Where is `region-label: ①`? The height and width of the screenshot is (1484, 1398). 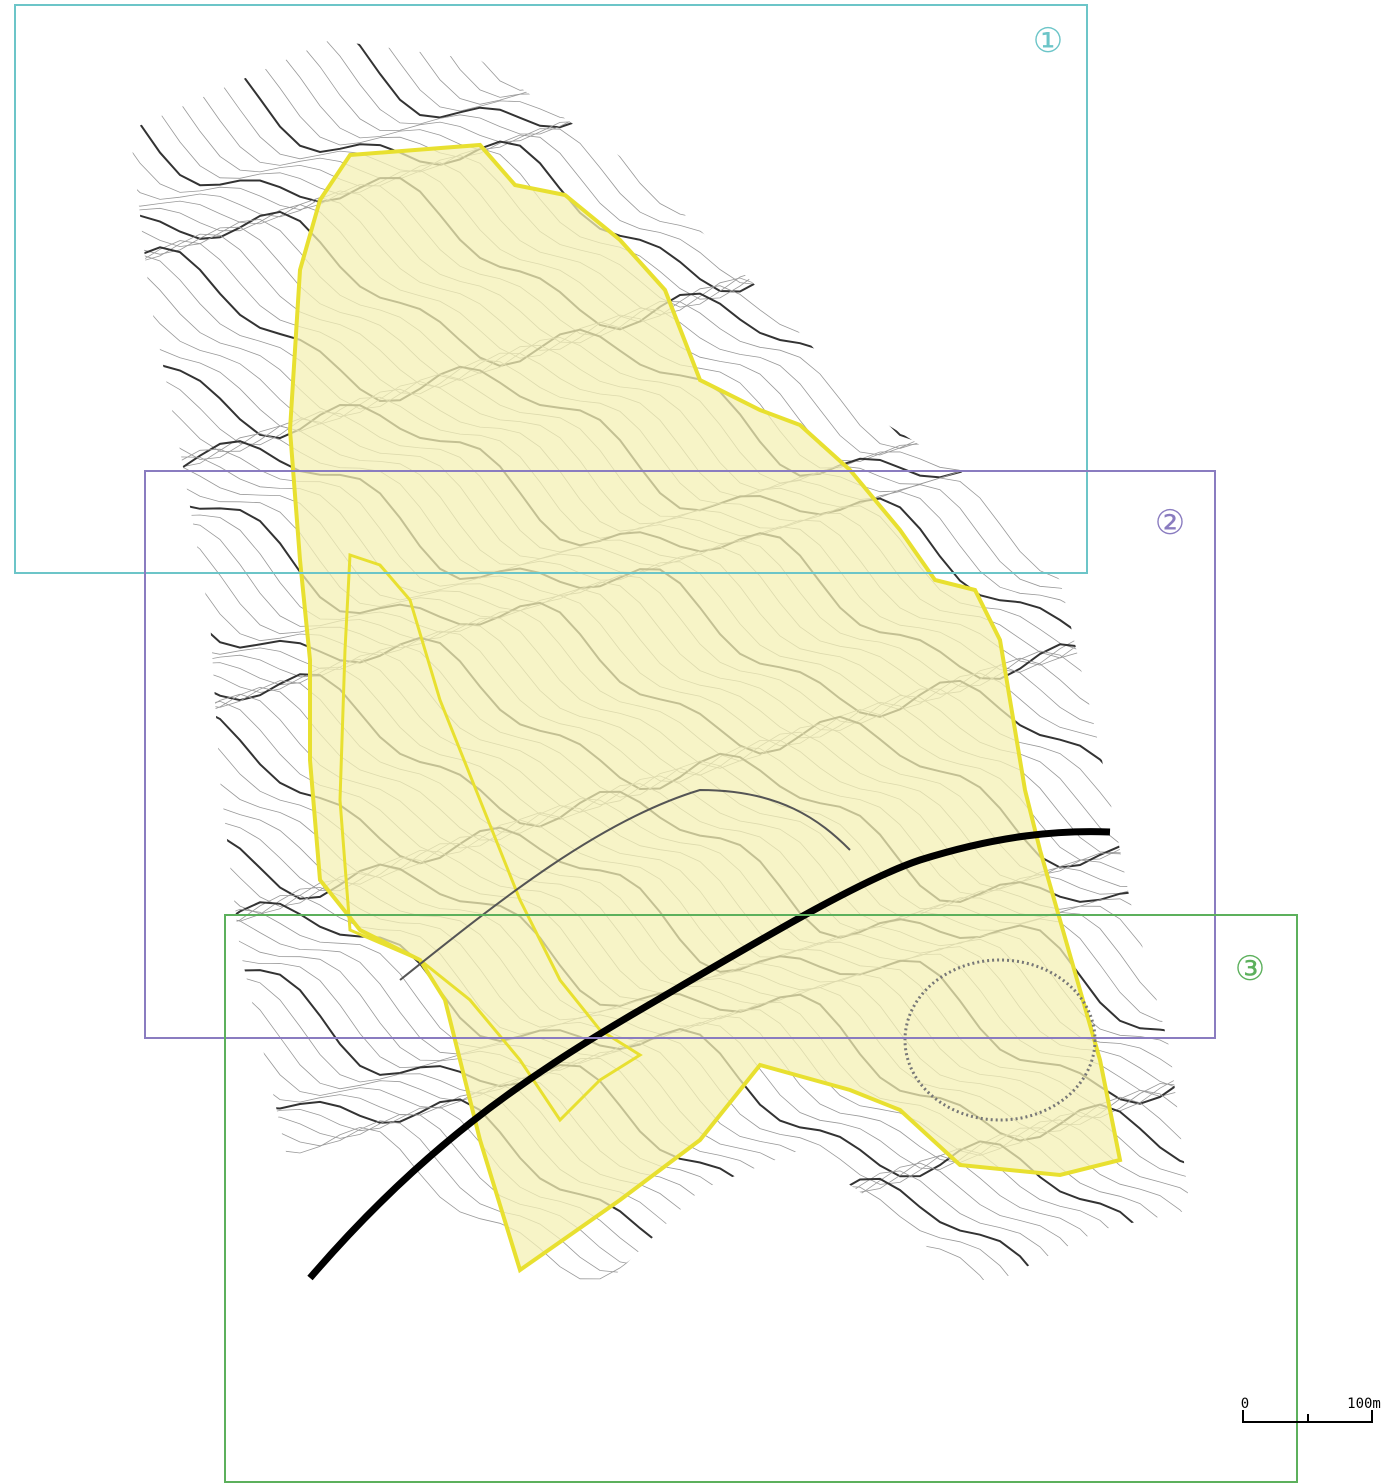
region-label: ① is located at coordinates (1048, 41).